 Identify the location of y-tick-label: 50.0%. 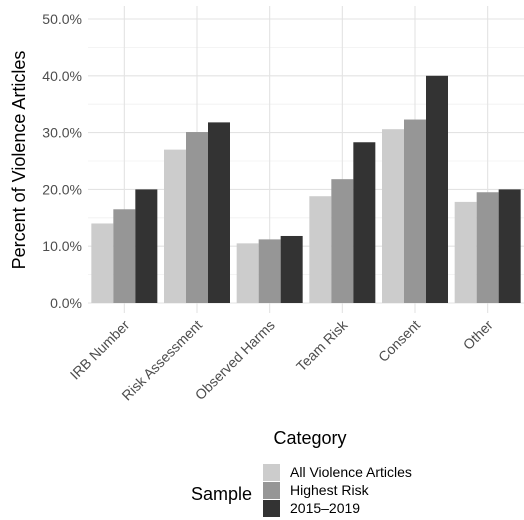
(62, 19).